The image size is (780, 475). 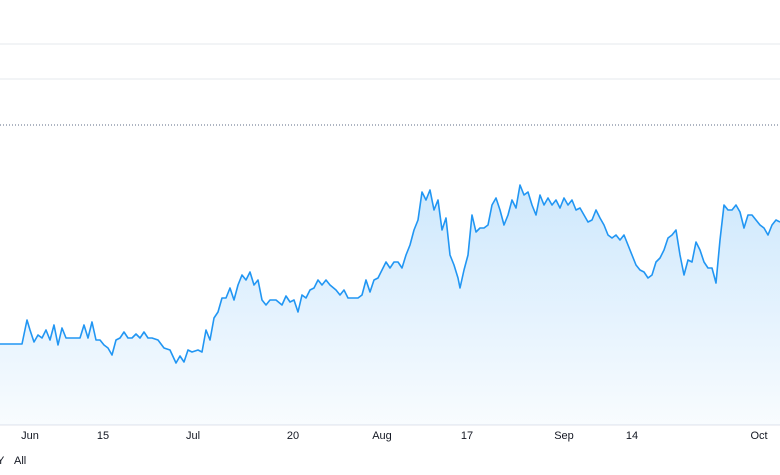 What do you see at coordinates (758, 436) in the screenshot?
I see `x-tick-label: Oct` at bounding box center [758, 436].